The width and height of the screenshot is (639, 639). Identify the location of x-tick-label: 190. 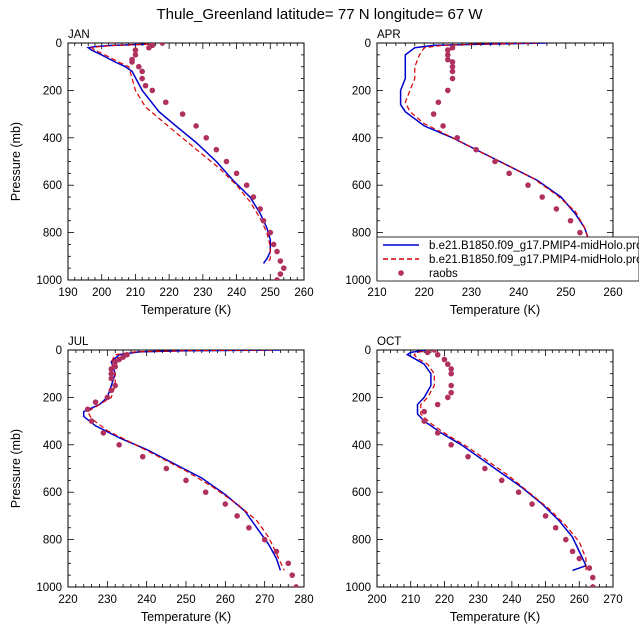
(67, 293).